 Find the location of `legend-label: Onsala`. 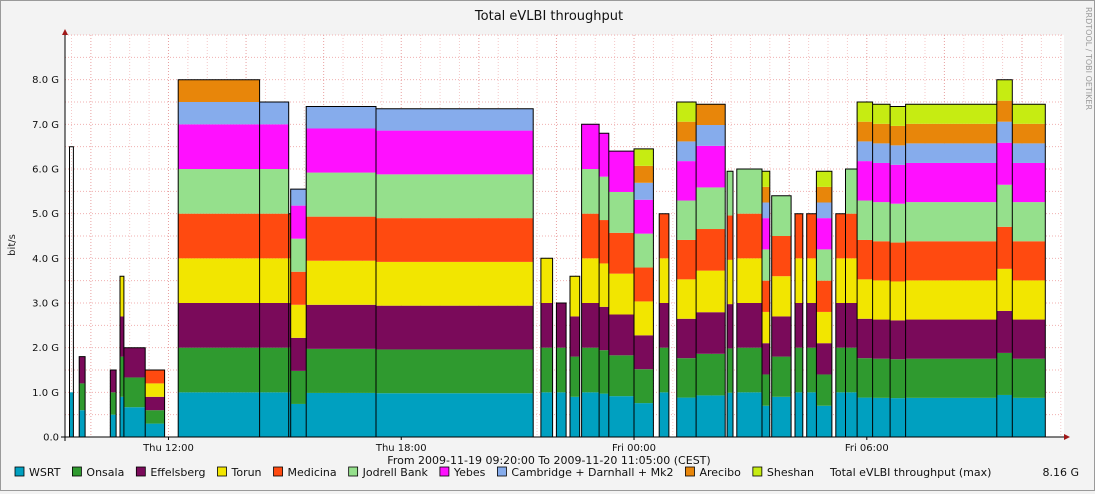

legend-label: Onsala is located at coordinates (105, 472).